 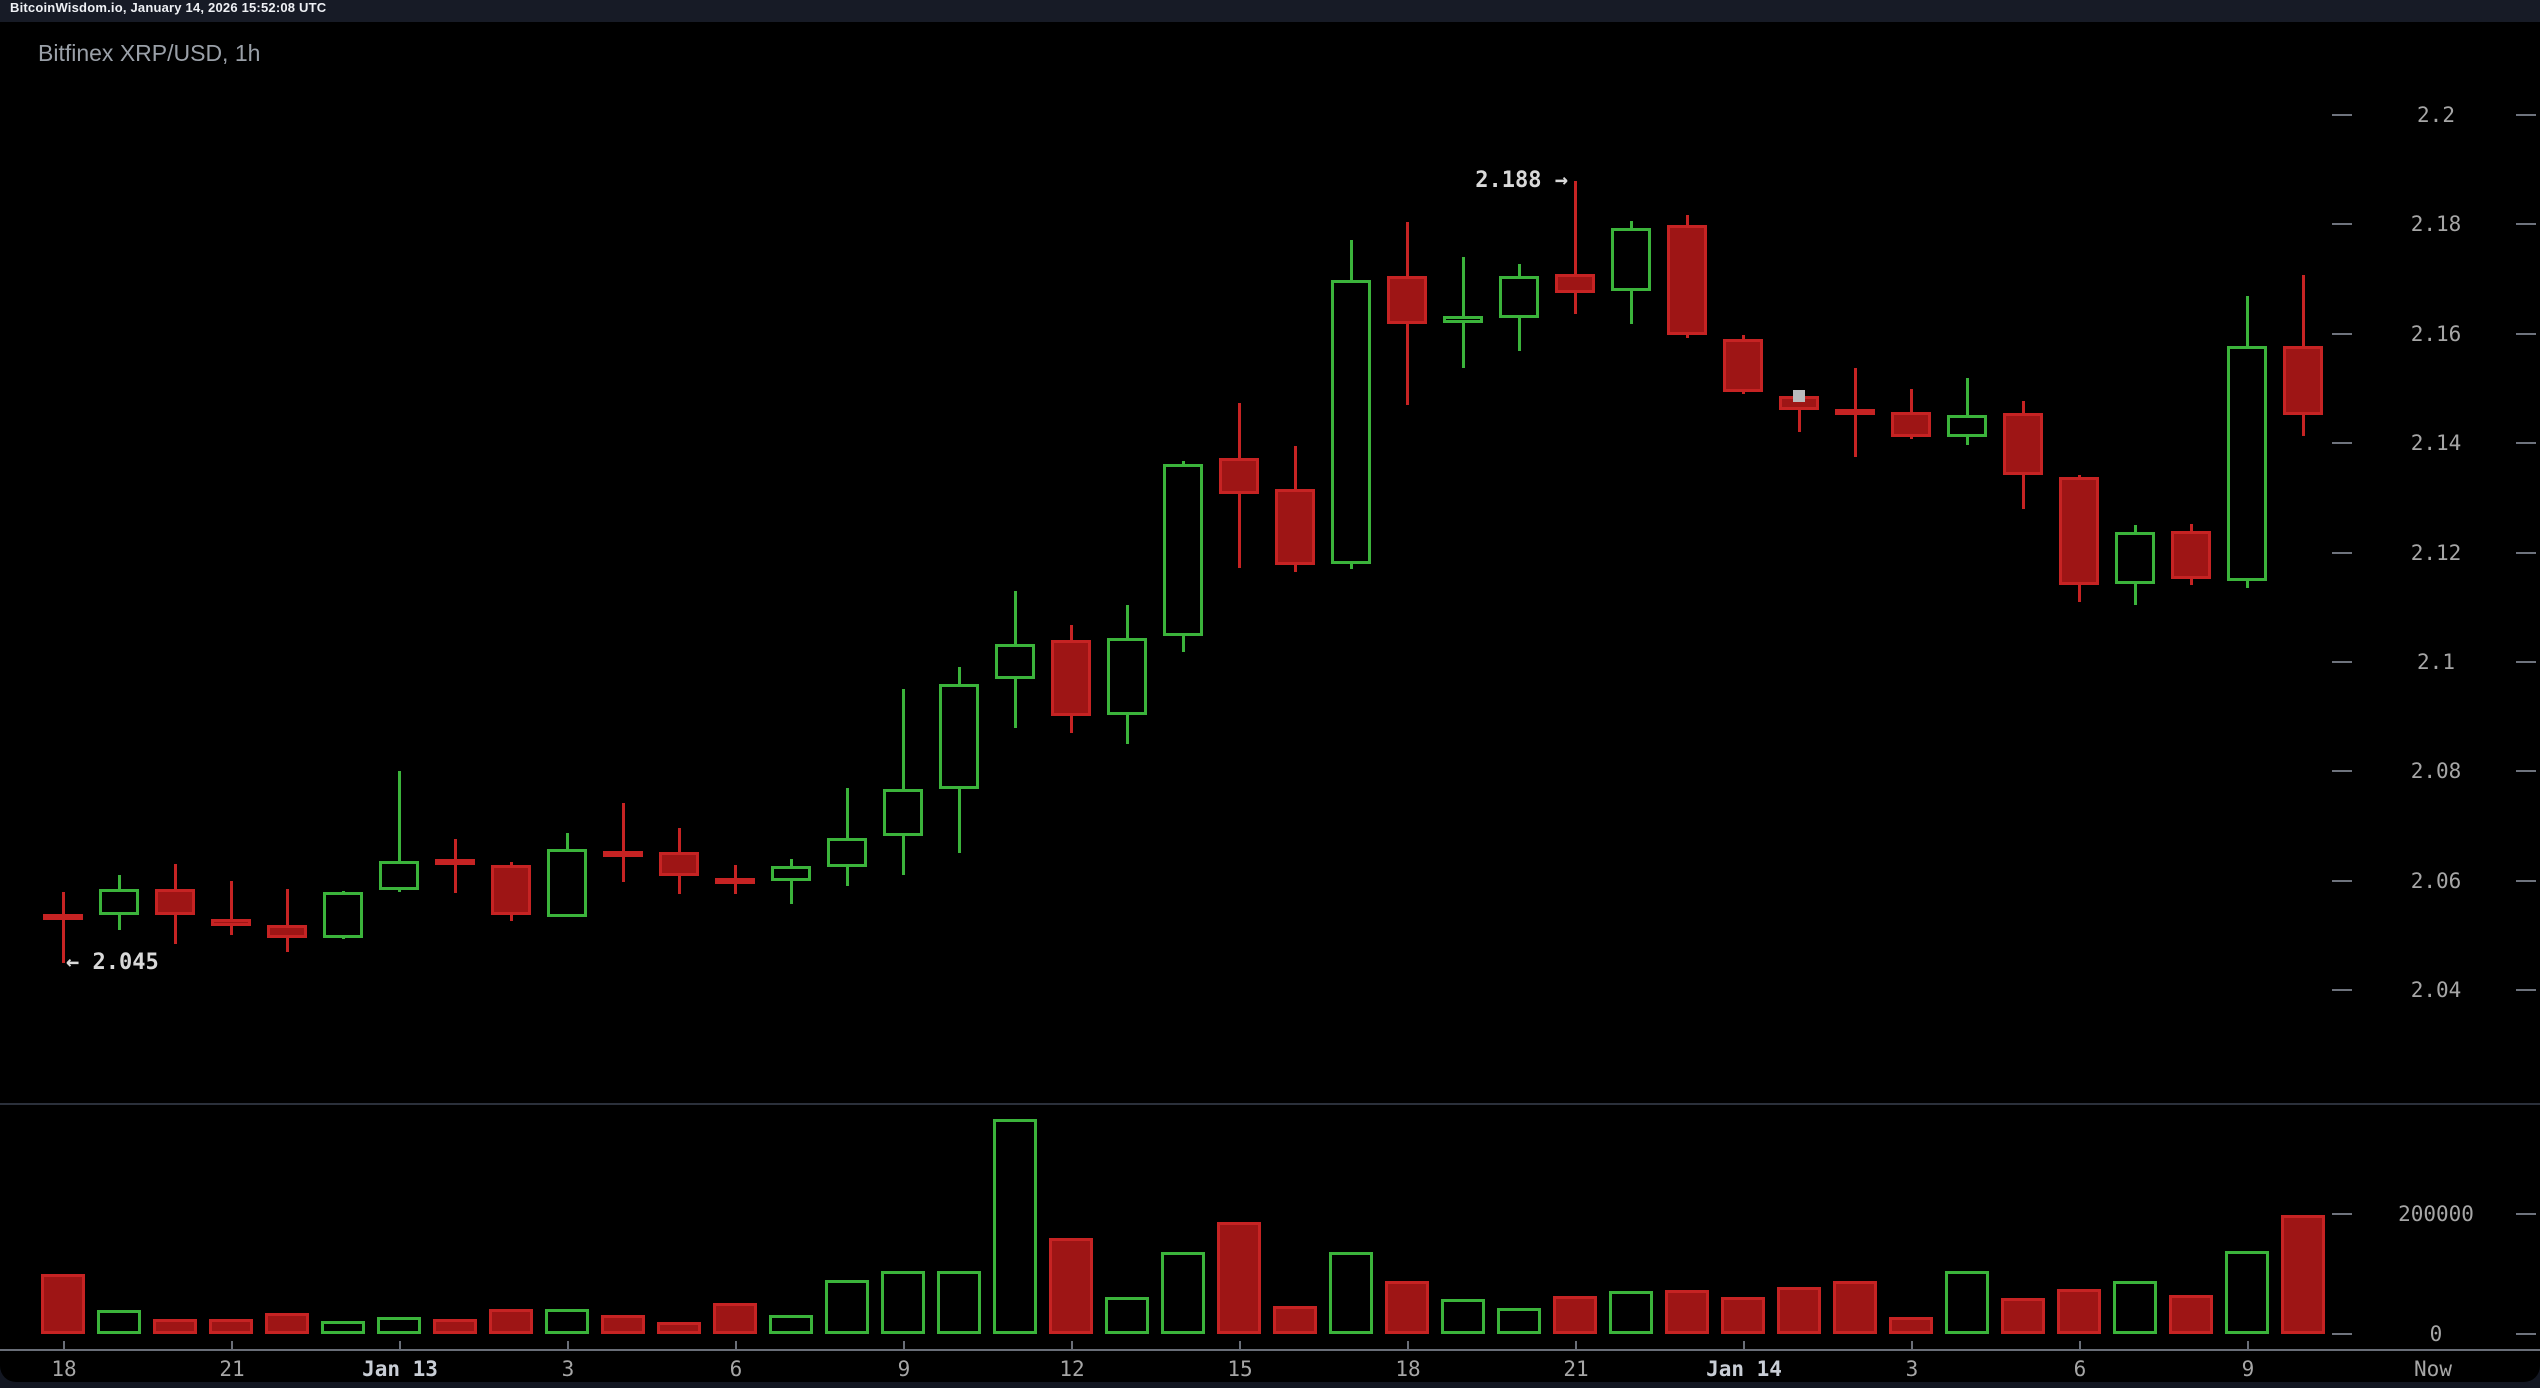 I want to click on volume-tick-label: 0, so click(x=2436, y=1334).